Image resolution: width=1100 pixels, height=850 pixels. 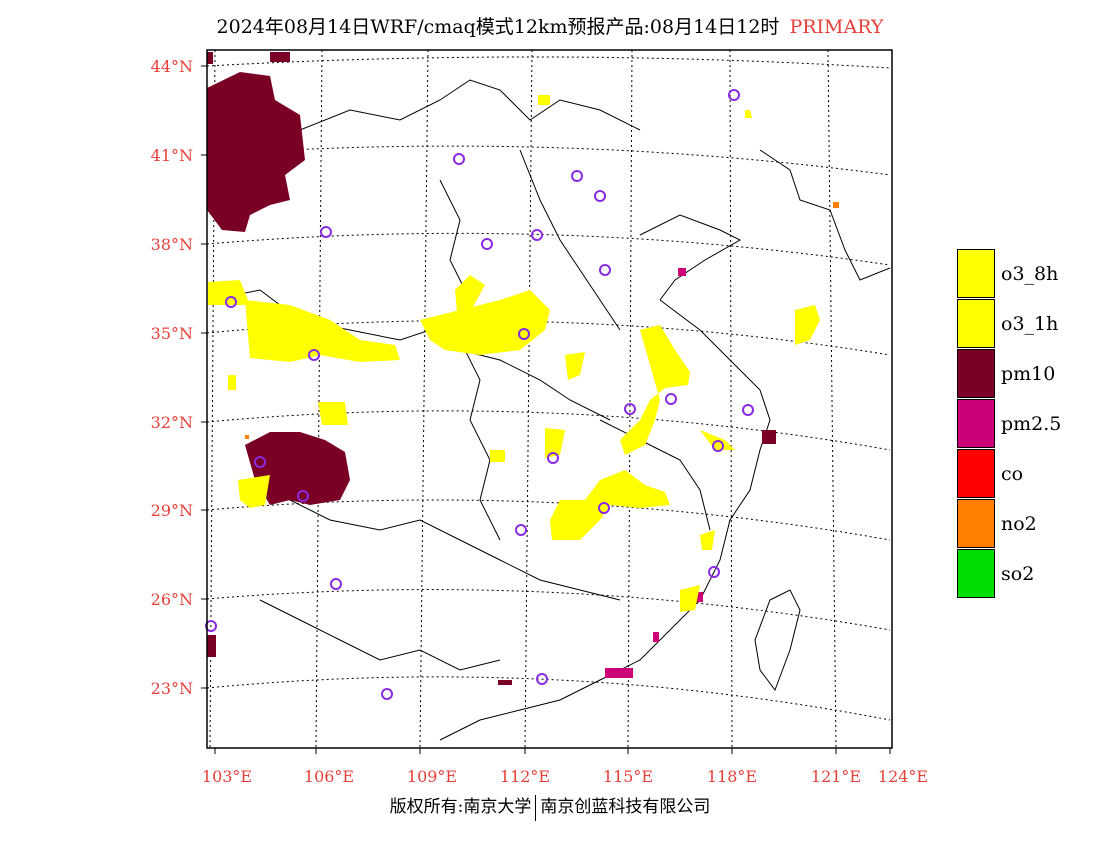 What do you see at coordinates (628, 776) in the screenshot?
I see `lon-label: 115°E` at bounding box center [628, 776].